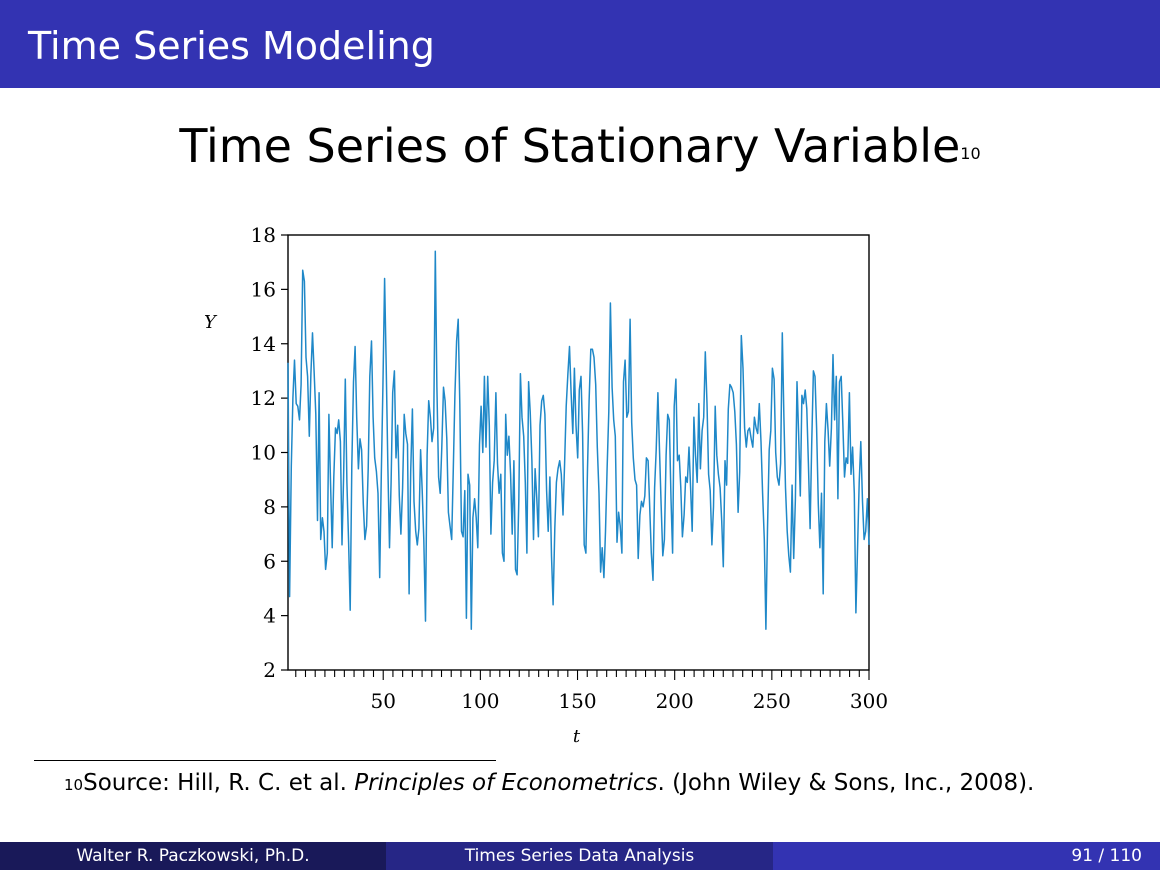 The image size is (1160, 870). I want to click on y-tick-label: 8, so click(269, 507).